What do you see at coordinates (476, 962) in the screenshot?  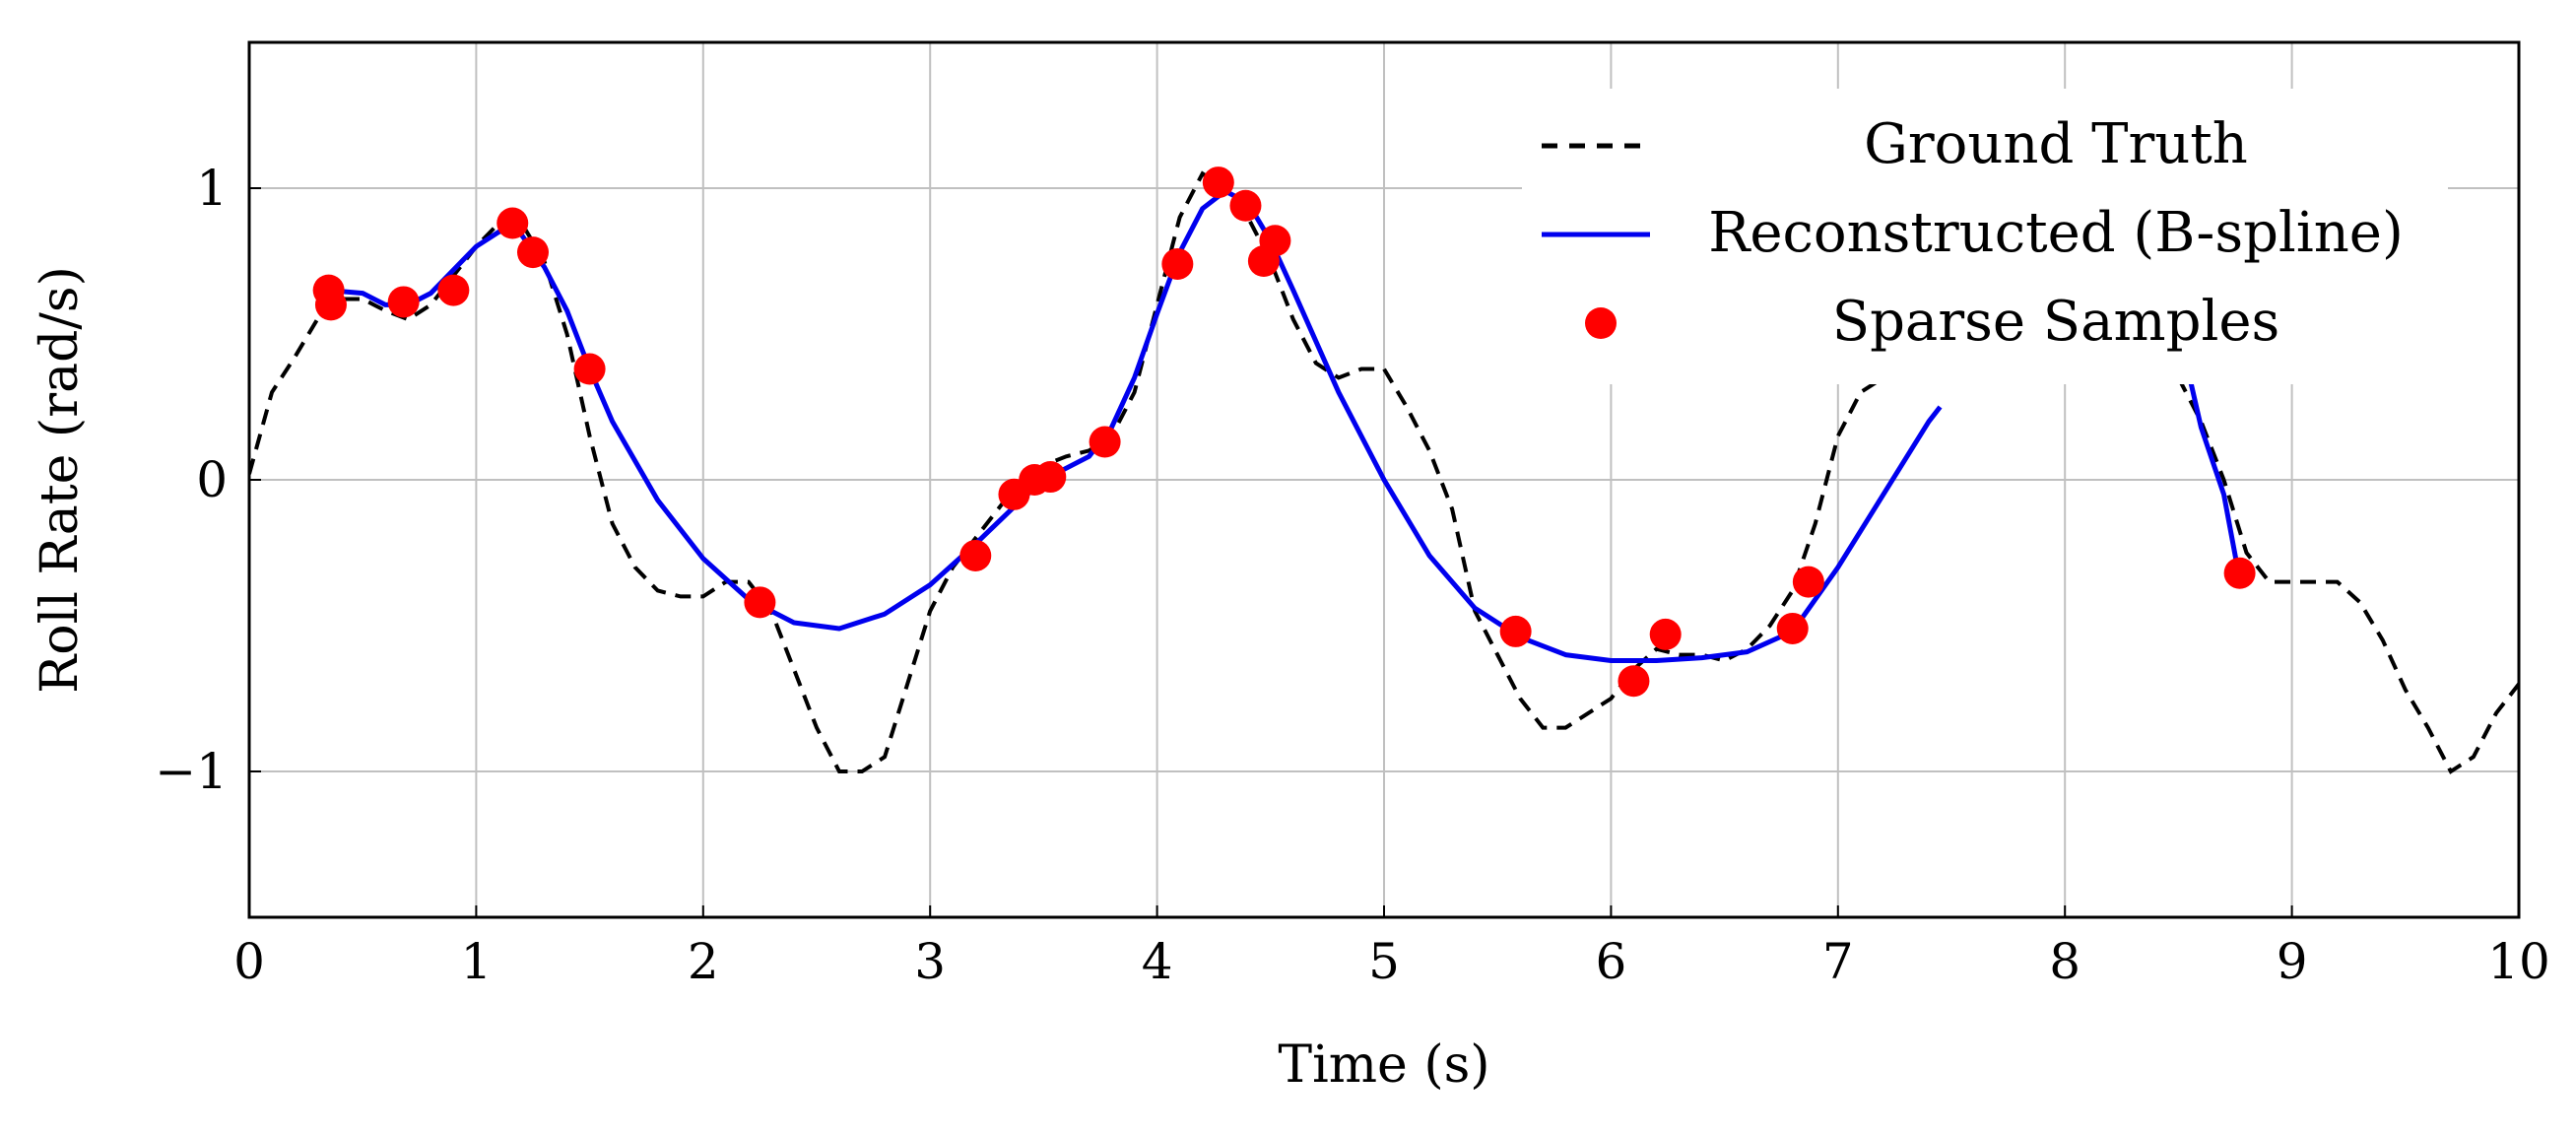 I see `x-tick-label: 1` at bounding box center [476, 962].